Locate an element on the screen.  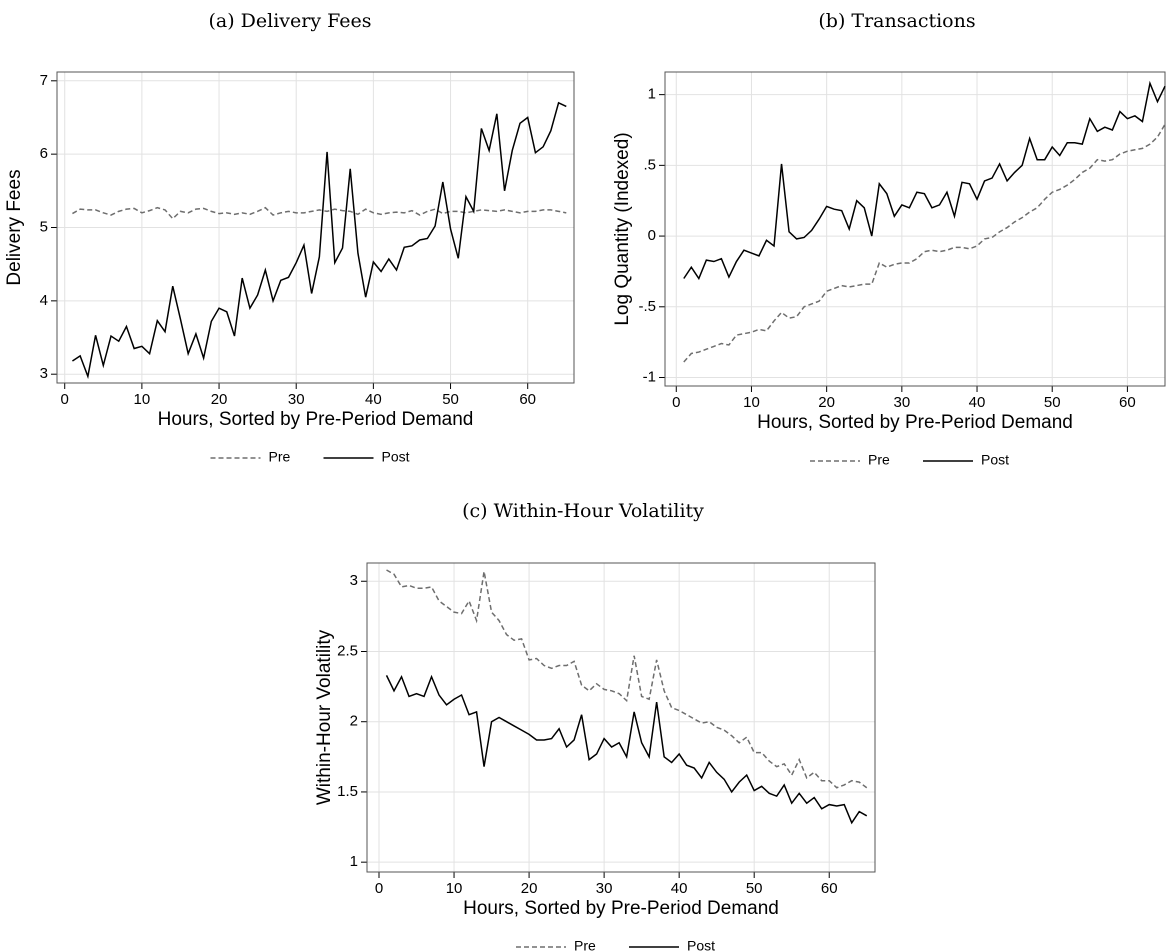
y-tick-label: 6 is located at coordinates (44, 153).